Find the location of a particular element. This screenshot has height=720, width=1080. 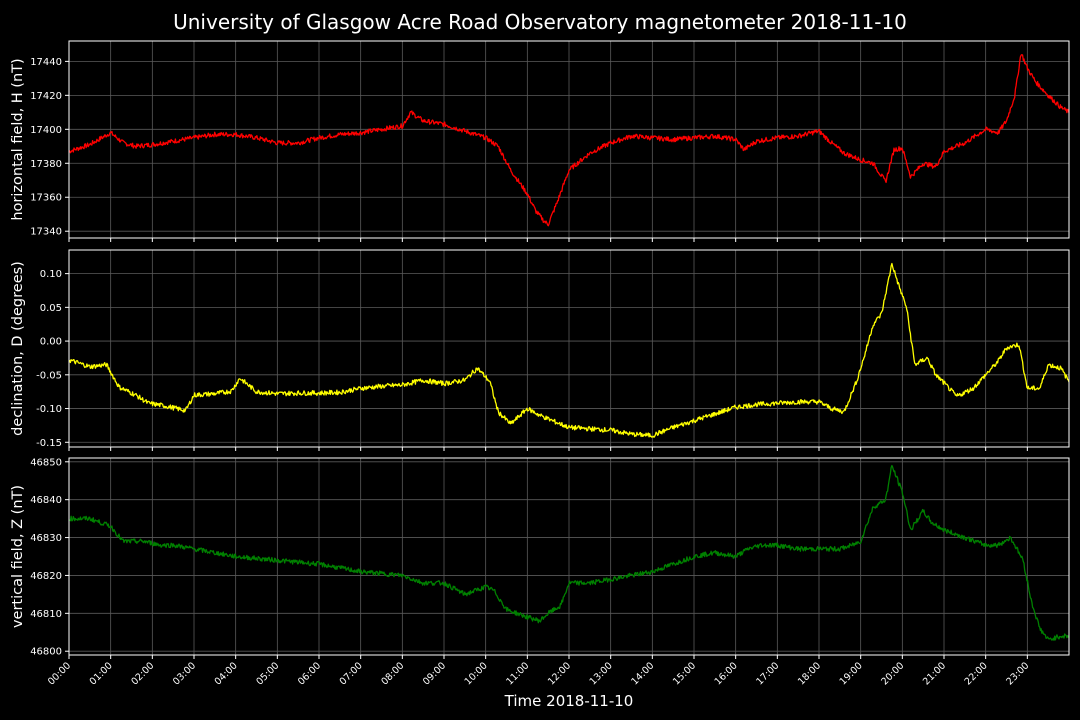

y-tick-label: 0.00 is located at coordinates (51, 342).